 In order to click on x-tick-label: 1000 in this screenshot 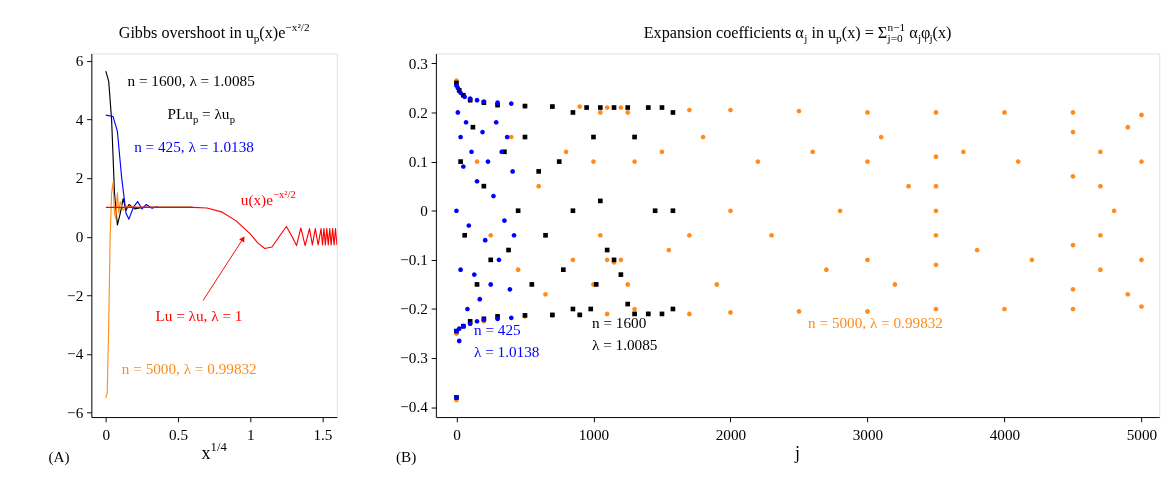, I will do `click(594, 435)`.